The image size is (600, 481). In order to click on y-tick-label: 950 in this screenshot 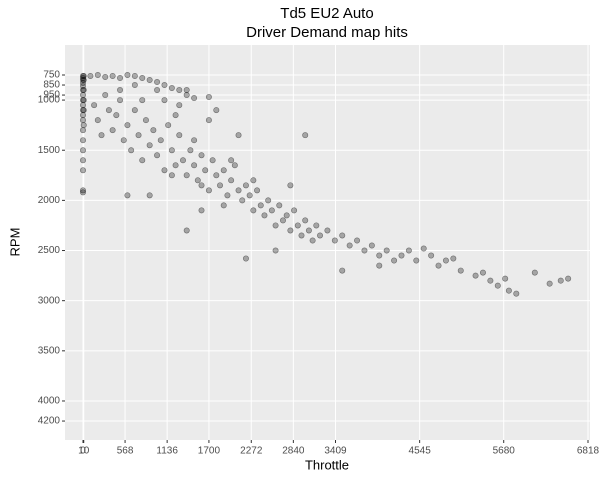, I will do `click(51, 95)`.